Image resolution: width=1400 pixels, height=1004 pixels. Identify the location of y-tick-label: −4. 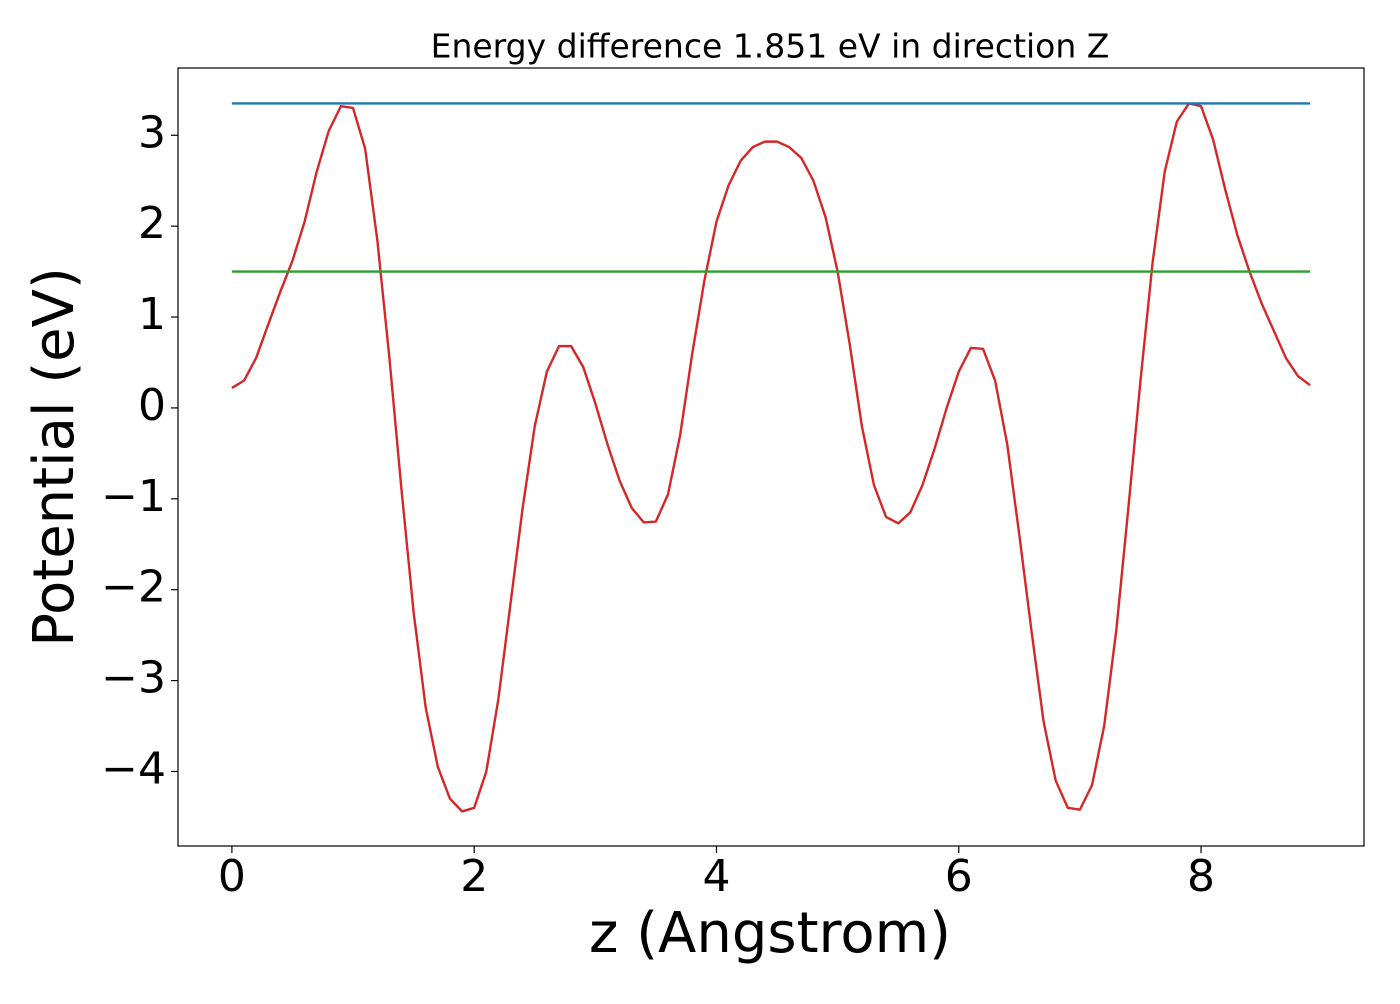
(133, 768).